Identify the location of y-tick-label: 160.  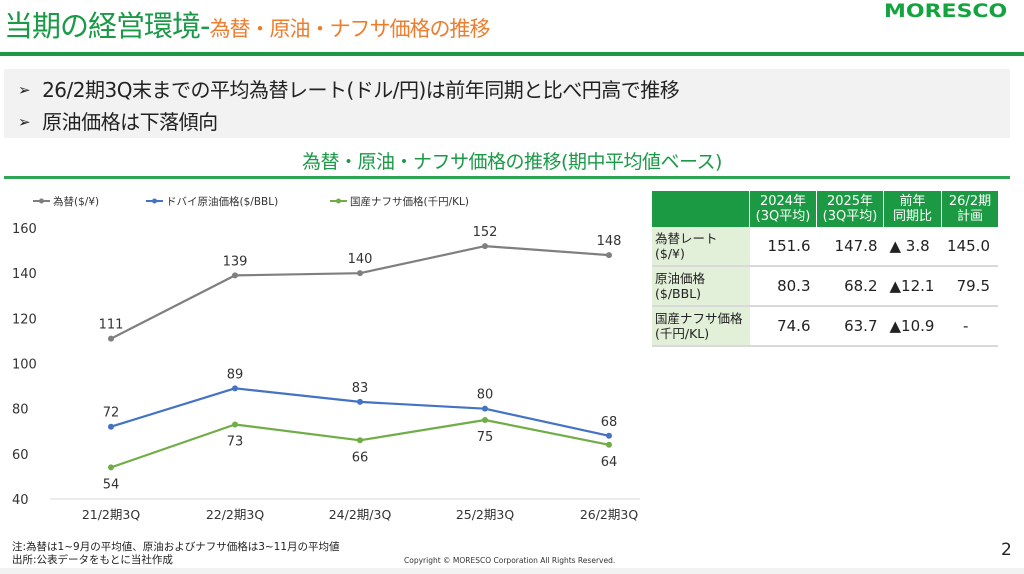
(24, 229).